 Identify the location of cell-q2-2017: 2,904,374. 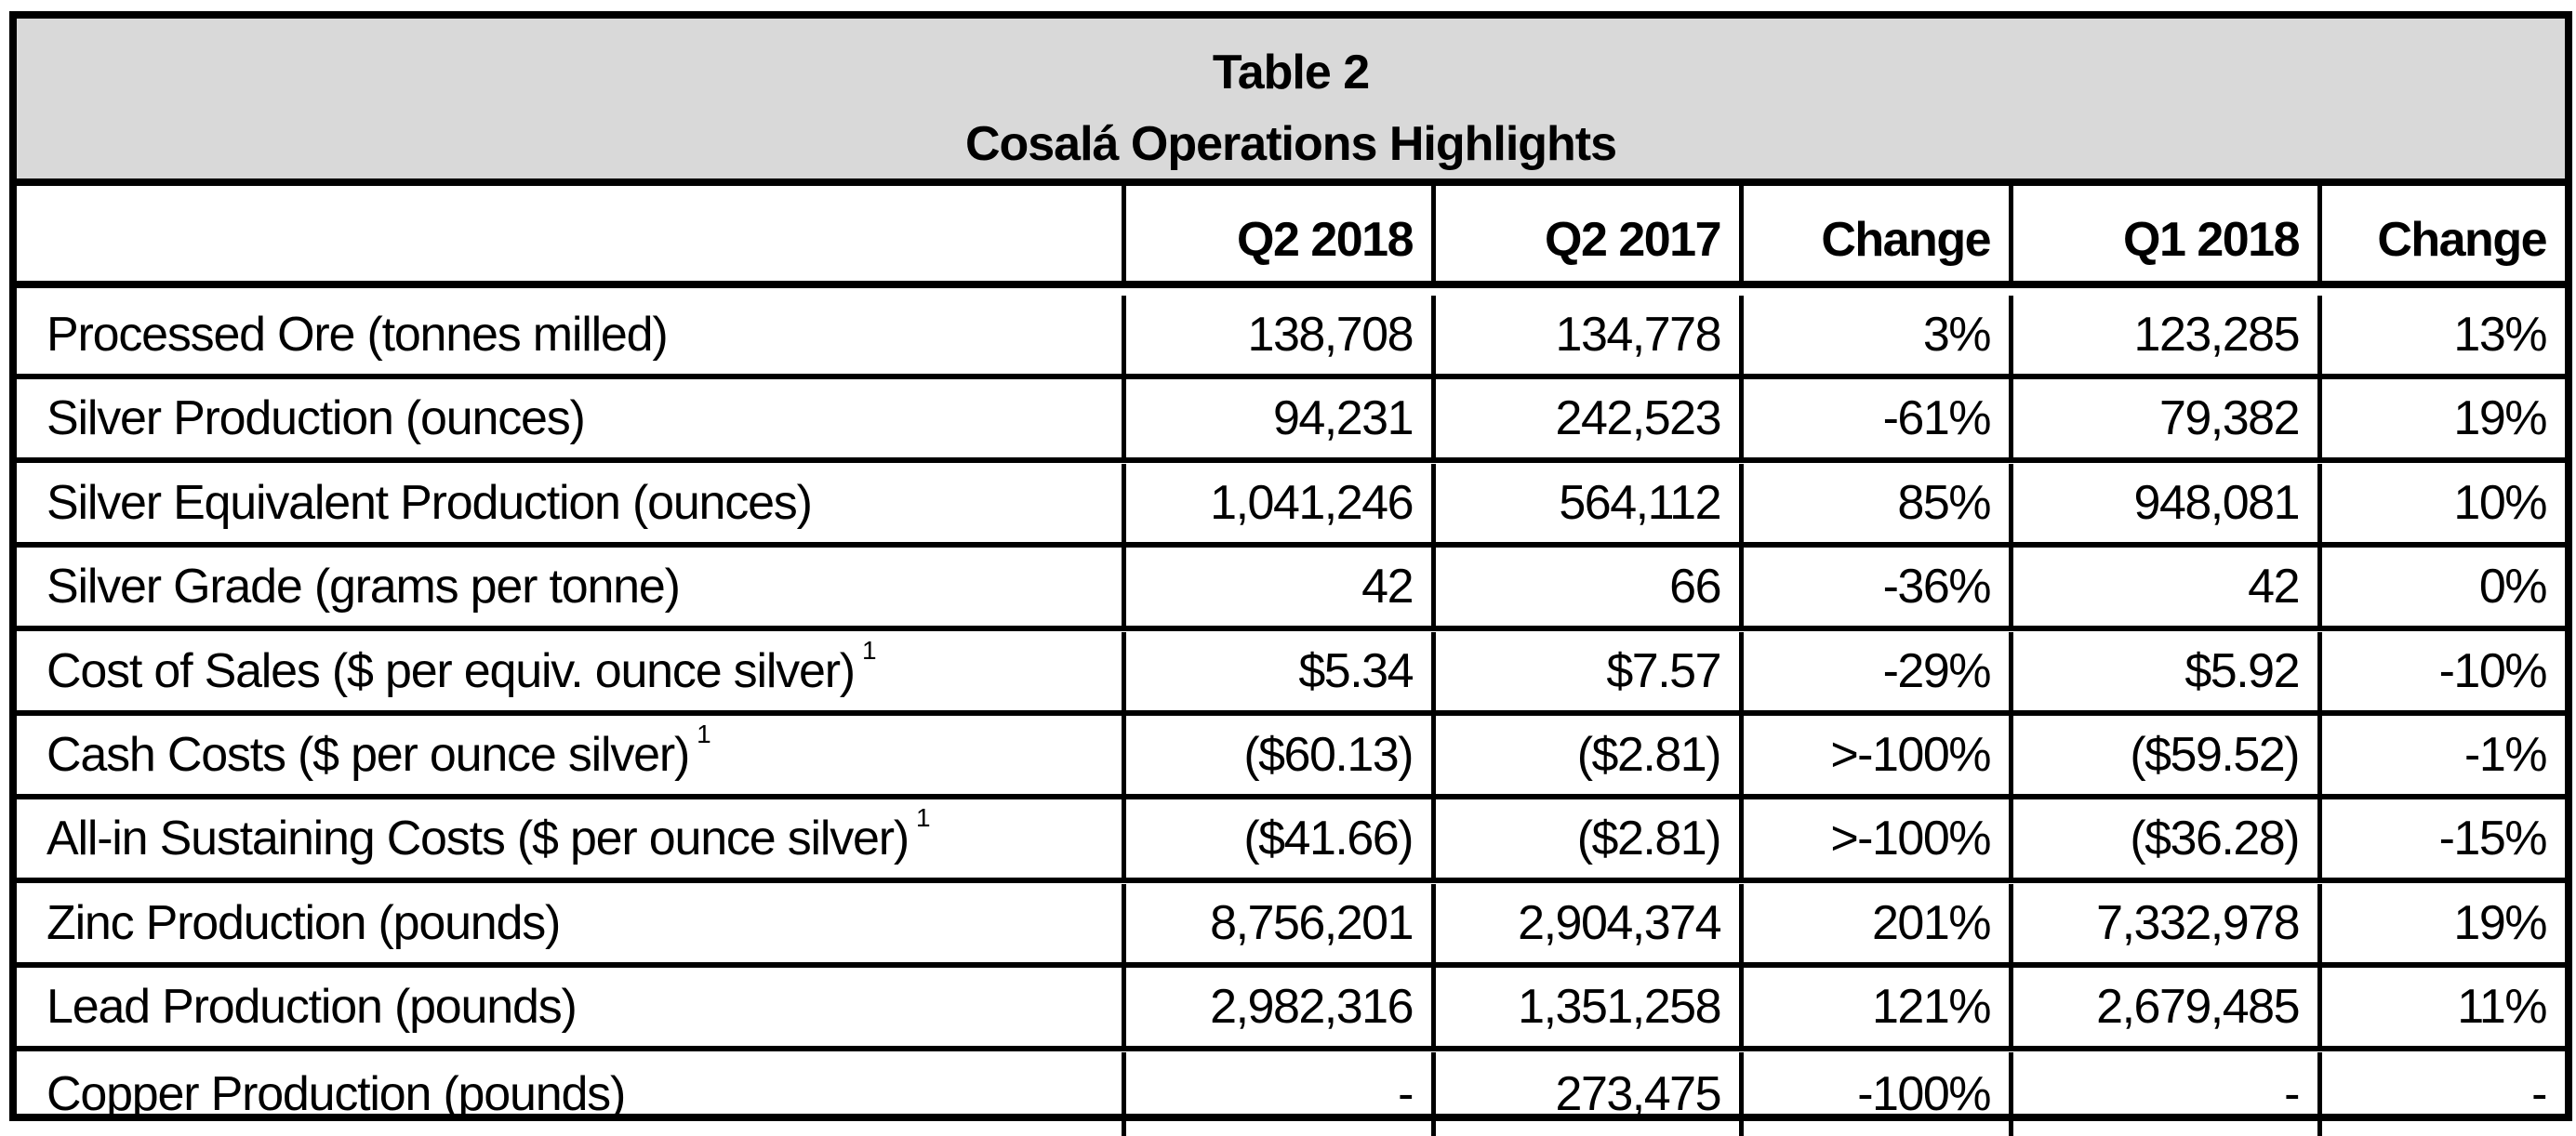
(1585, 923).